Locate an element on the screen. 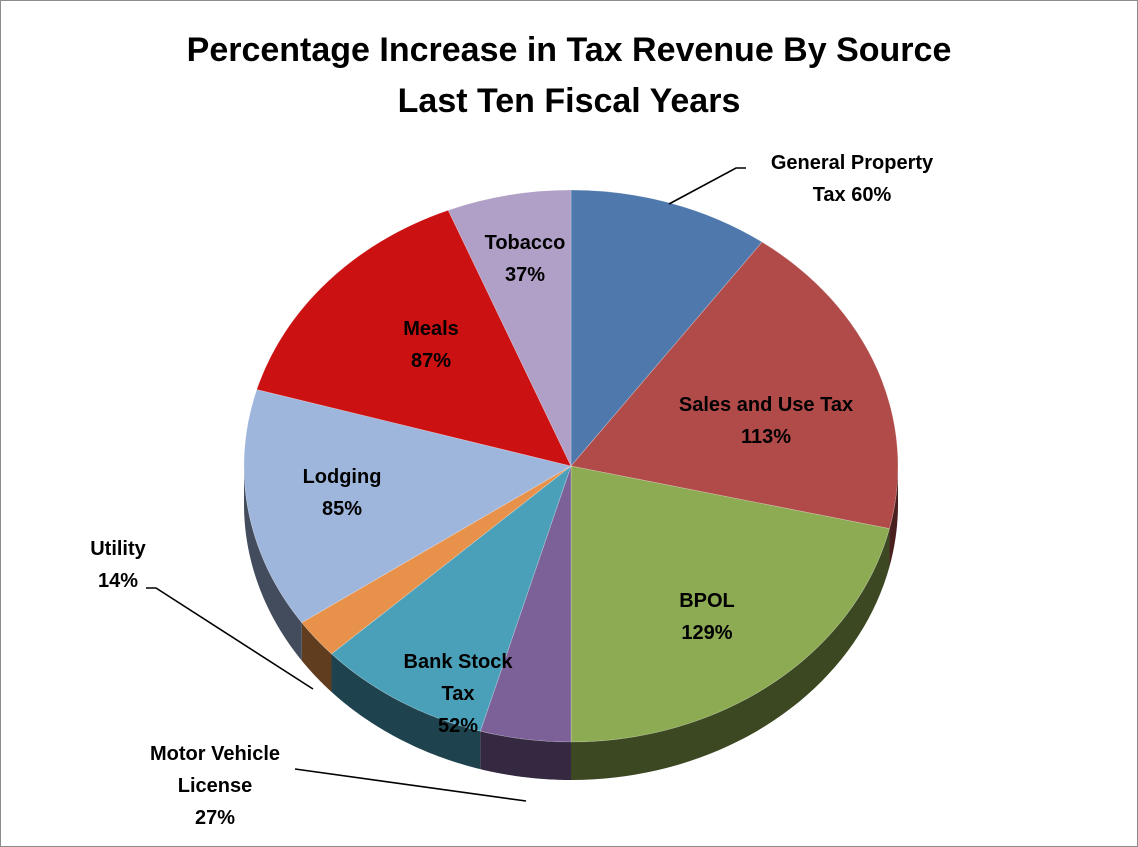 This screenshot has height=847, width=1138. slice-side-sales-and-use-tax is located at coordinates (893, 516).